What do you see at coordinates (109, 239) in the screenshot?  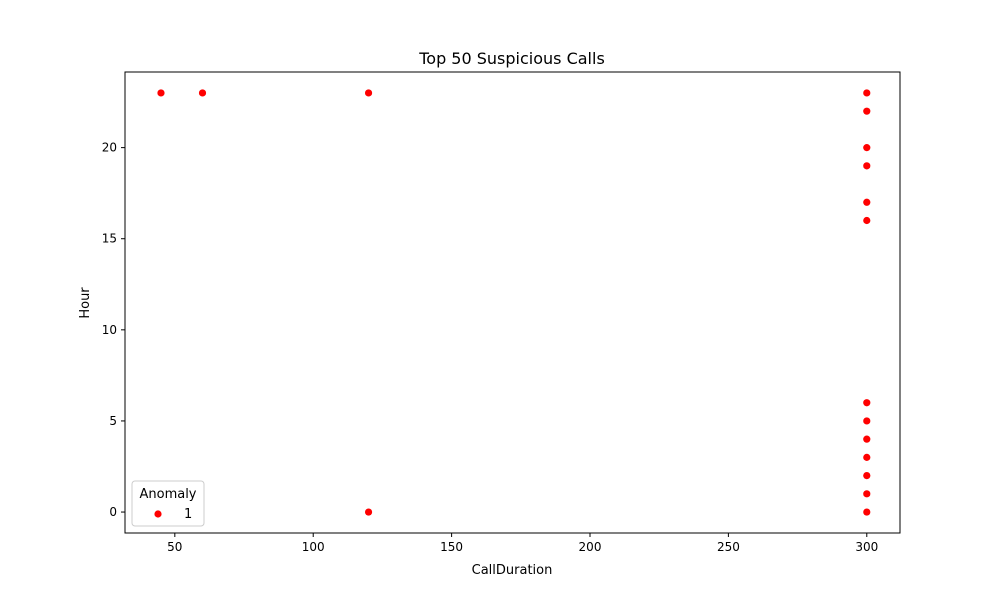 I see `y-tick-label: 15` at bounding box center [109, 239].